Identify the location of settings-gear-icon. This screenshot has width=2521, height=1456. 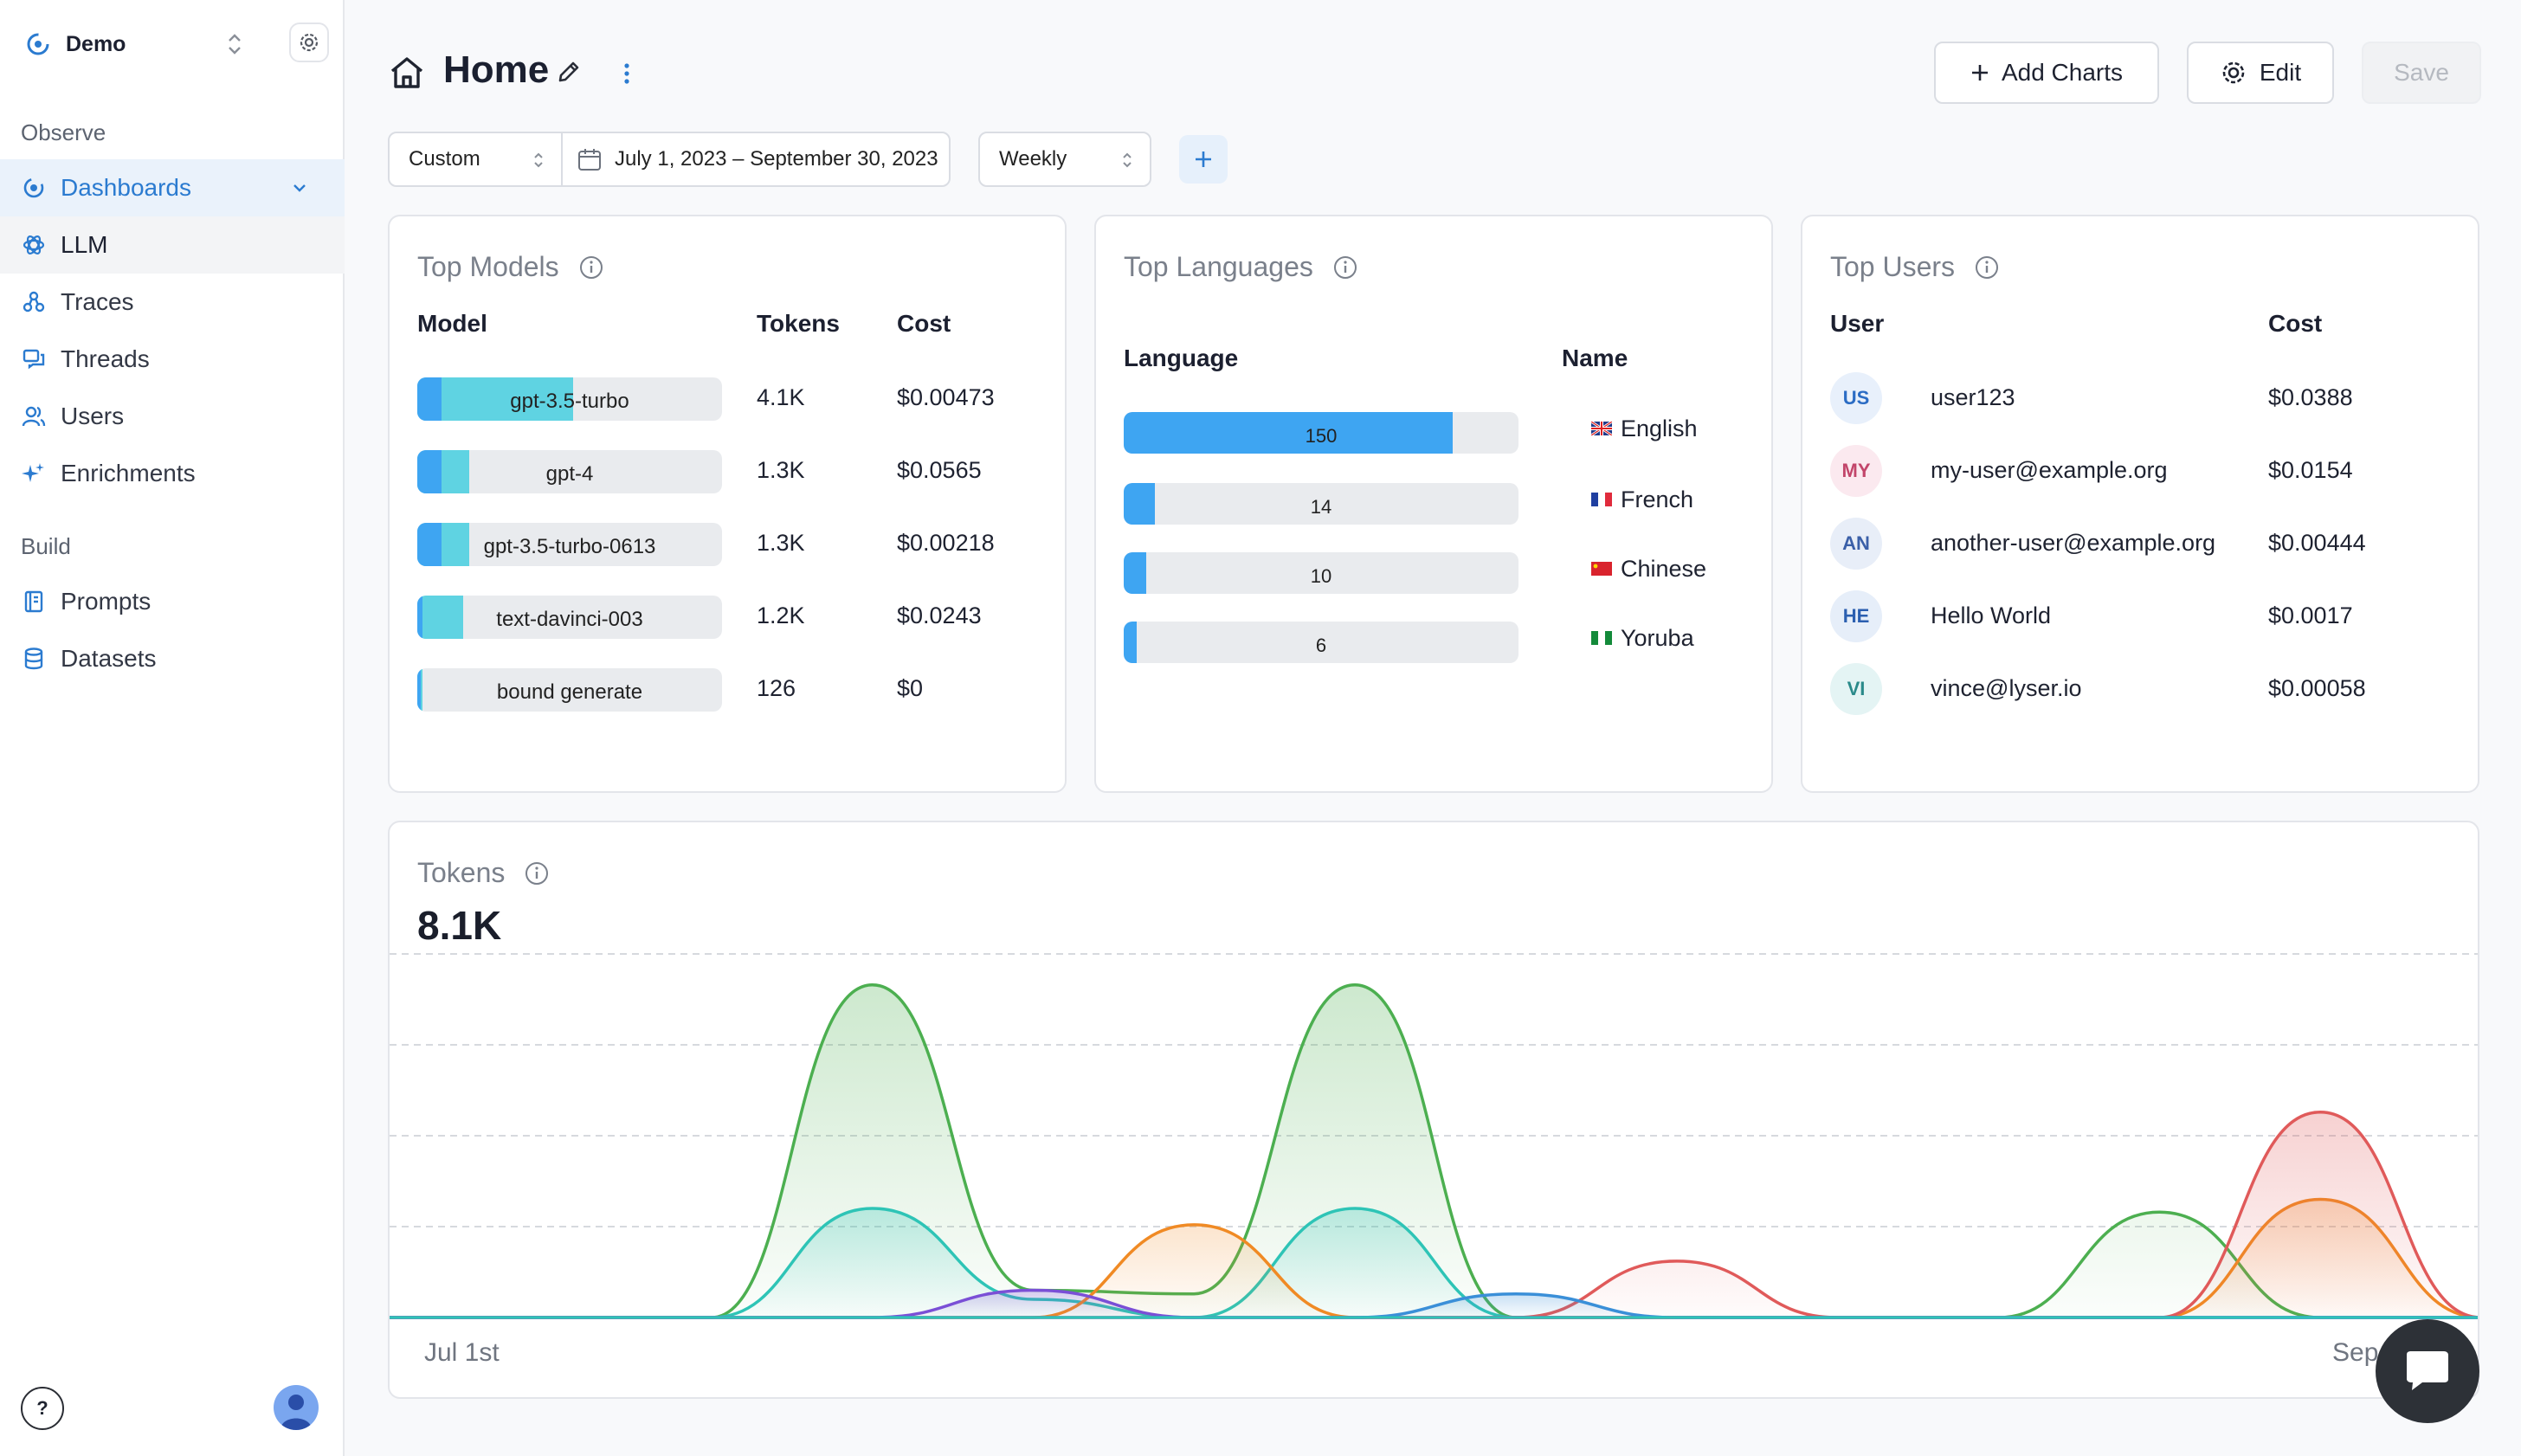
(309, 42).